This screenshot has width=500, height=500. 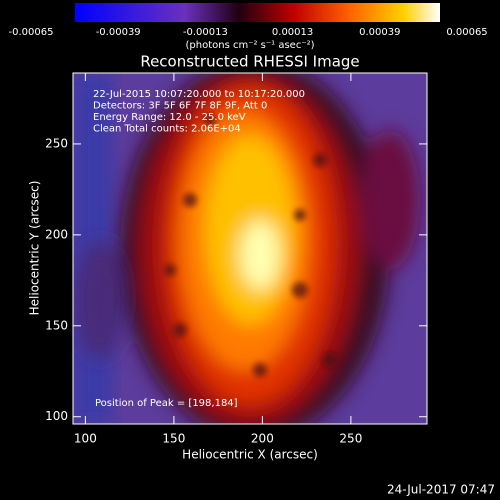 I want to click on annotation: Detectors: 3F 5F 6F 7F 8F 9F, Att 0, so click(x=180, y=106).